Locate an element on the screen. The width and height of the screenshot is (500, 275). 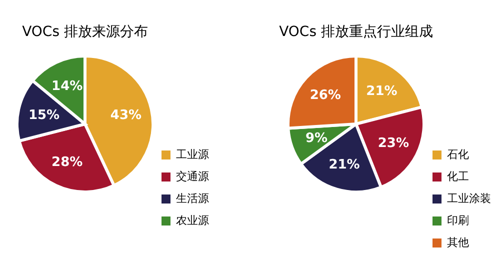
data-label: 28% is located at coordinates (67, 162).